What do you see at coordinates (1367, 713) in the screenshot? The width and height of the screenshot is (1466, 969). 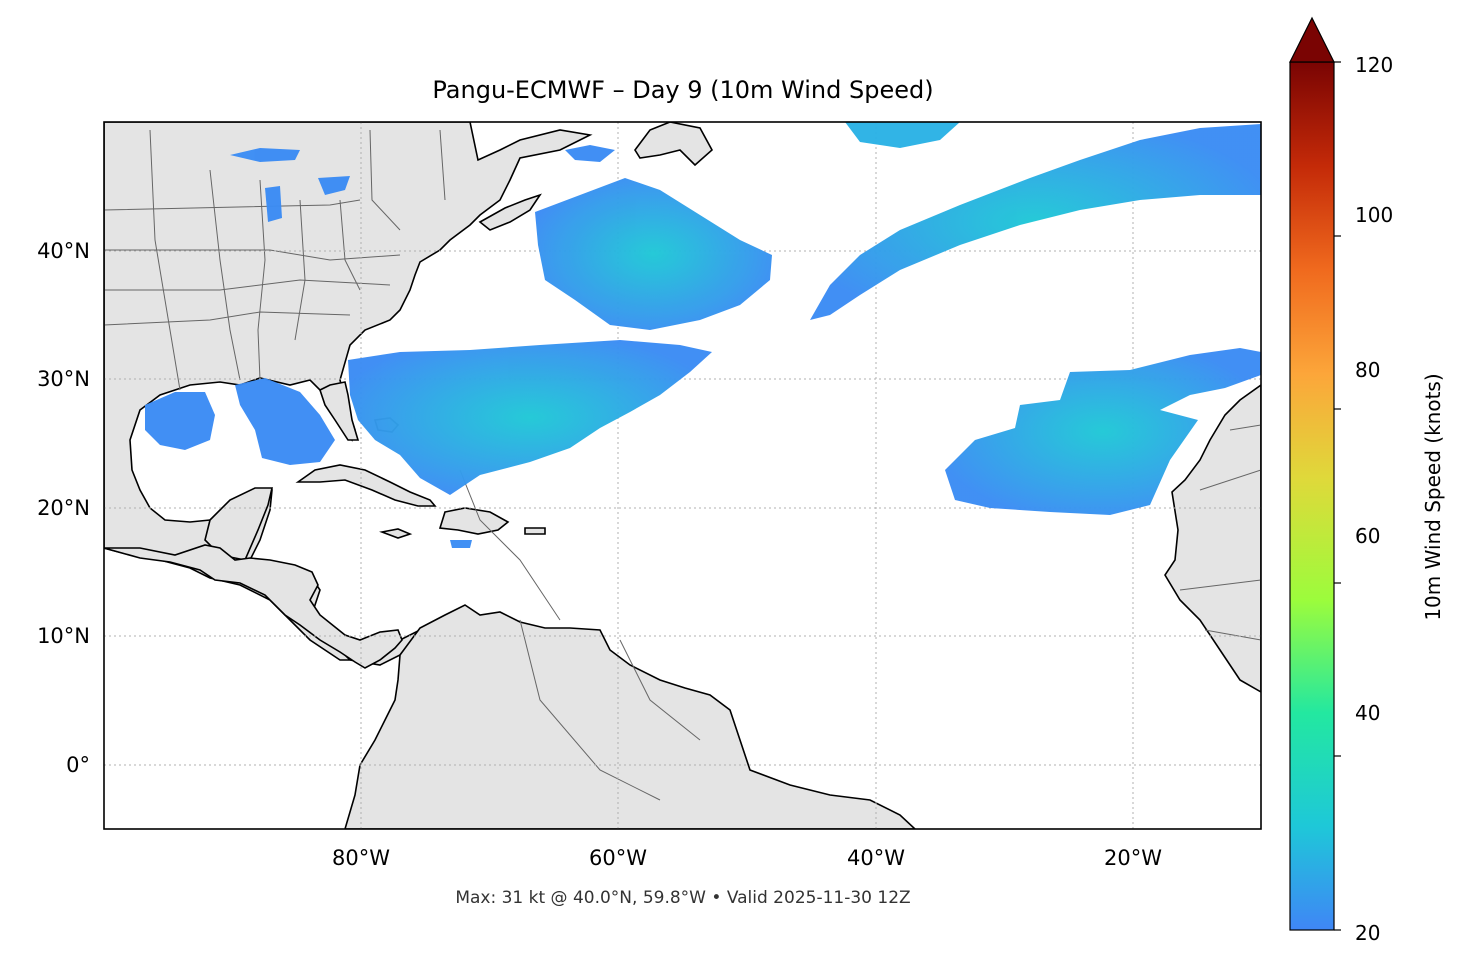 I see `colorbar-tick-label: 40` at bounding box center [1367, 713].